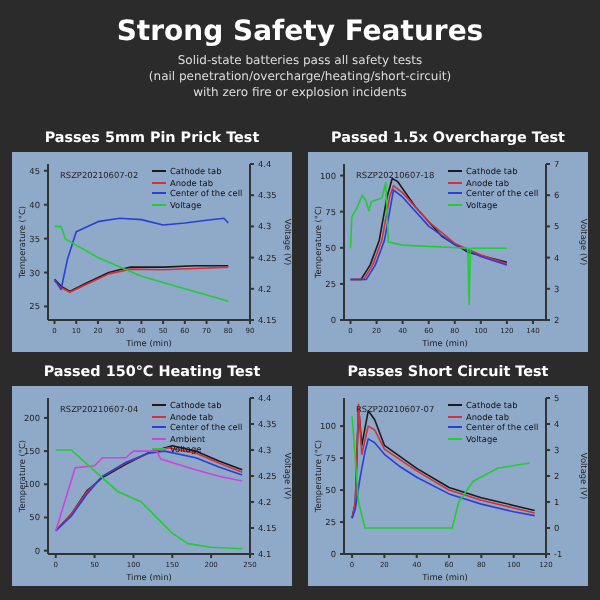 The height and width of the screenshot is (600, 600). Describe the element at coordinates (300, 32) in the screenshot. I see `text: Strong Safety Features` at that location.